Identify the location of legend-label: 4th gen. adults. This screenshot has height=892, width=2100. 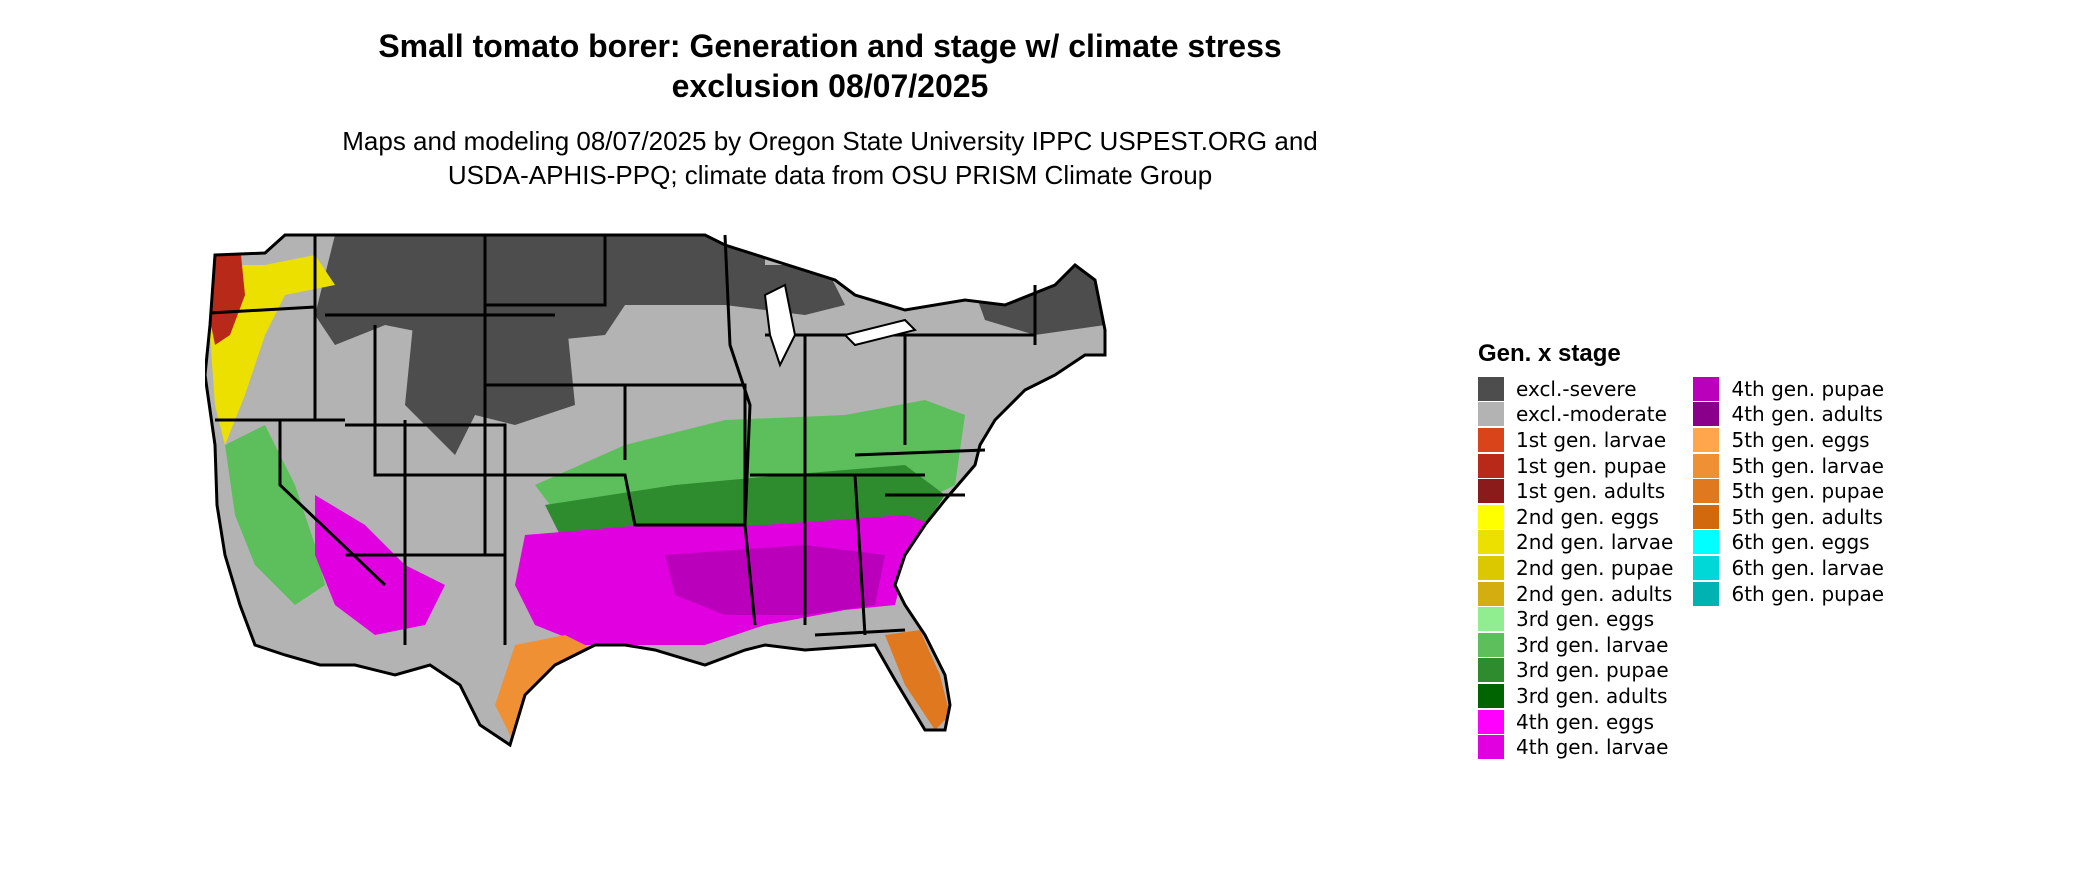
(1807, 414).